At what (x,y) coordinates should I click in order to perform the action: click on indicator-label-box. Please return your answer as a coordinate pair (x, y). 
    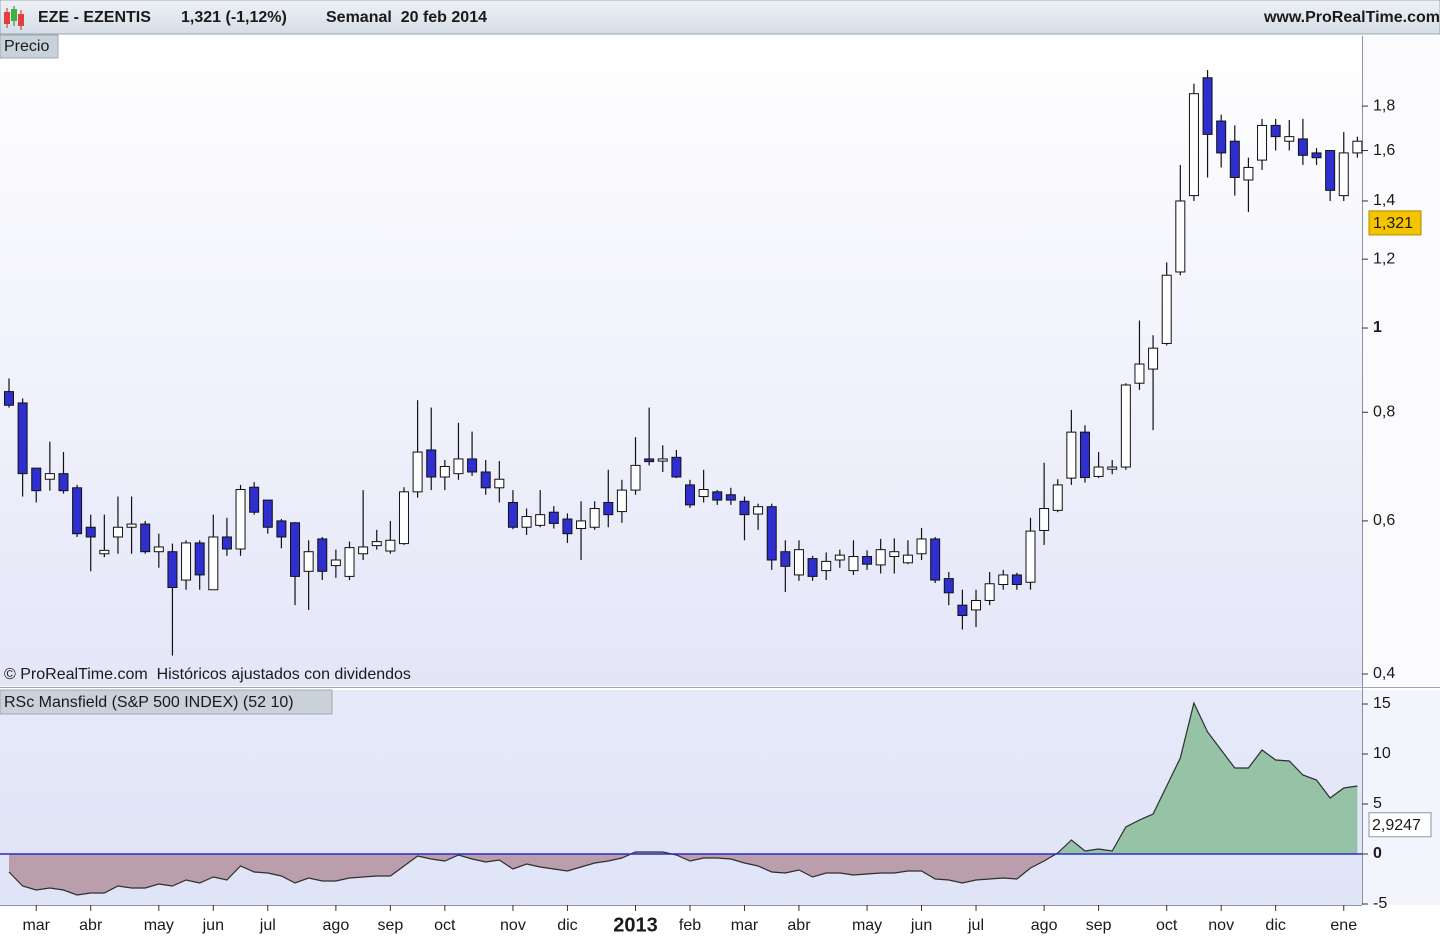
    Looking at the image, I should click on (166, 702).